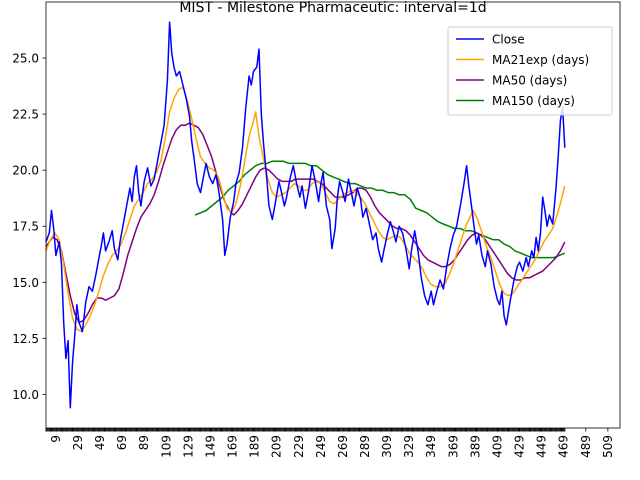 Image resolution: width=640 pixels, height=480 pixels. Describe the element at coordinates (520, 446) in the screenshot. I see `x-tick-label: 429` at that location.